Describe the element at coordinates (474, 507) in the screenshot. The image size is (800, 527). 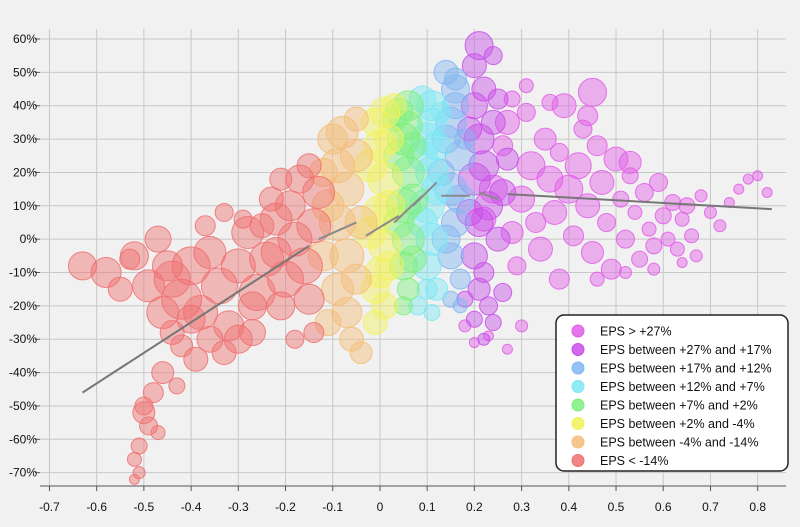
I see `x-tick-label: 0.2` at that location.